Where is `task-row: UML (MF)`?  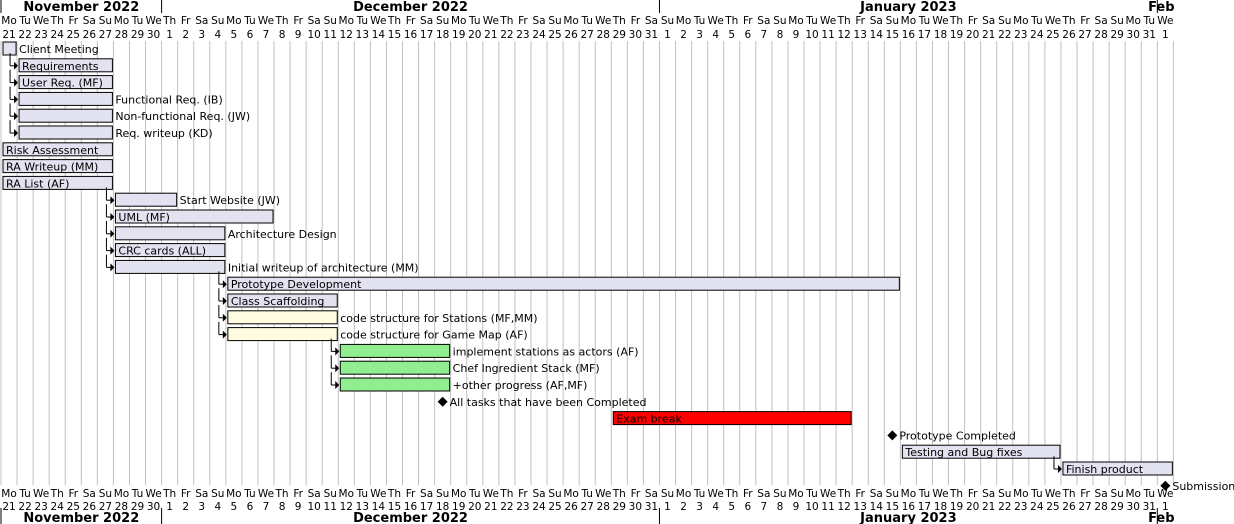 task-row: UML (MF) is located at coordinates (189, 214).